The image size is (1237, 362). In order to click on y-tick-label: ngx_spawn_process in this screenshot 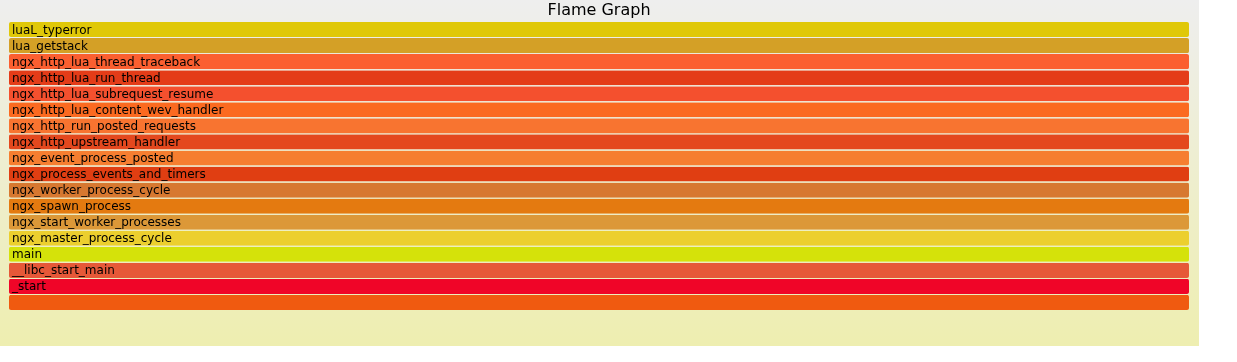, I will do `click(72, 206)`.